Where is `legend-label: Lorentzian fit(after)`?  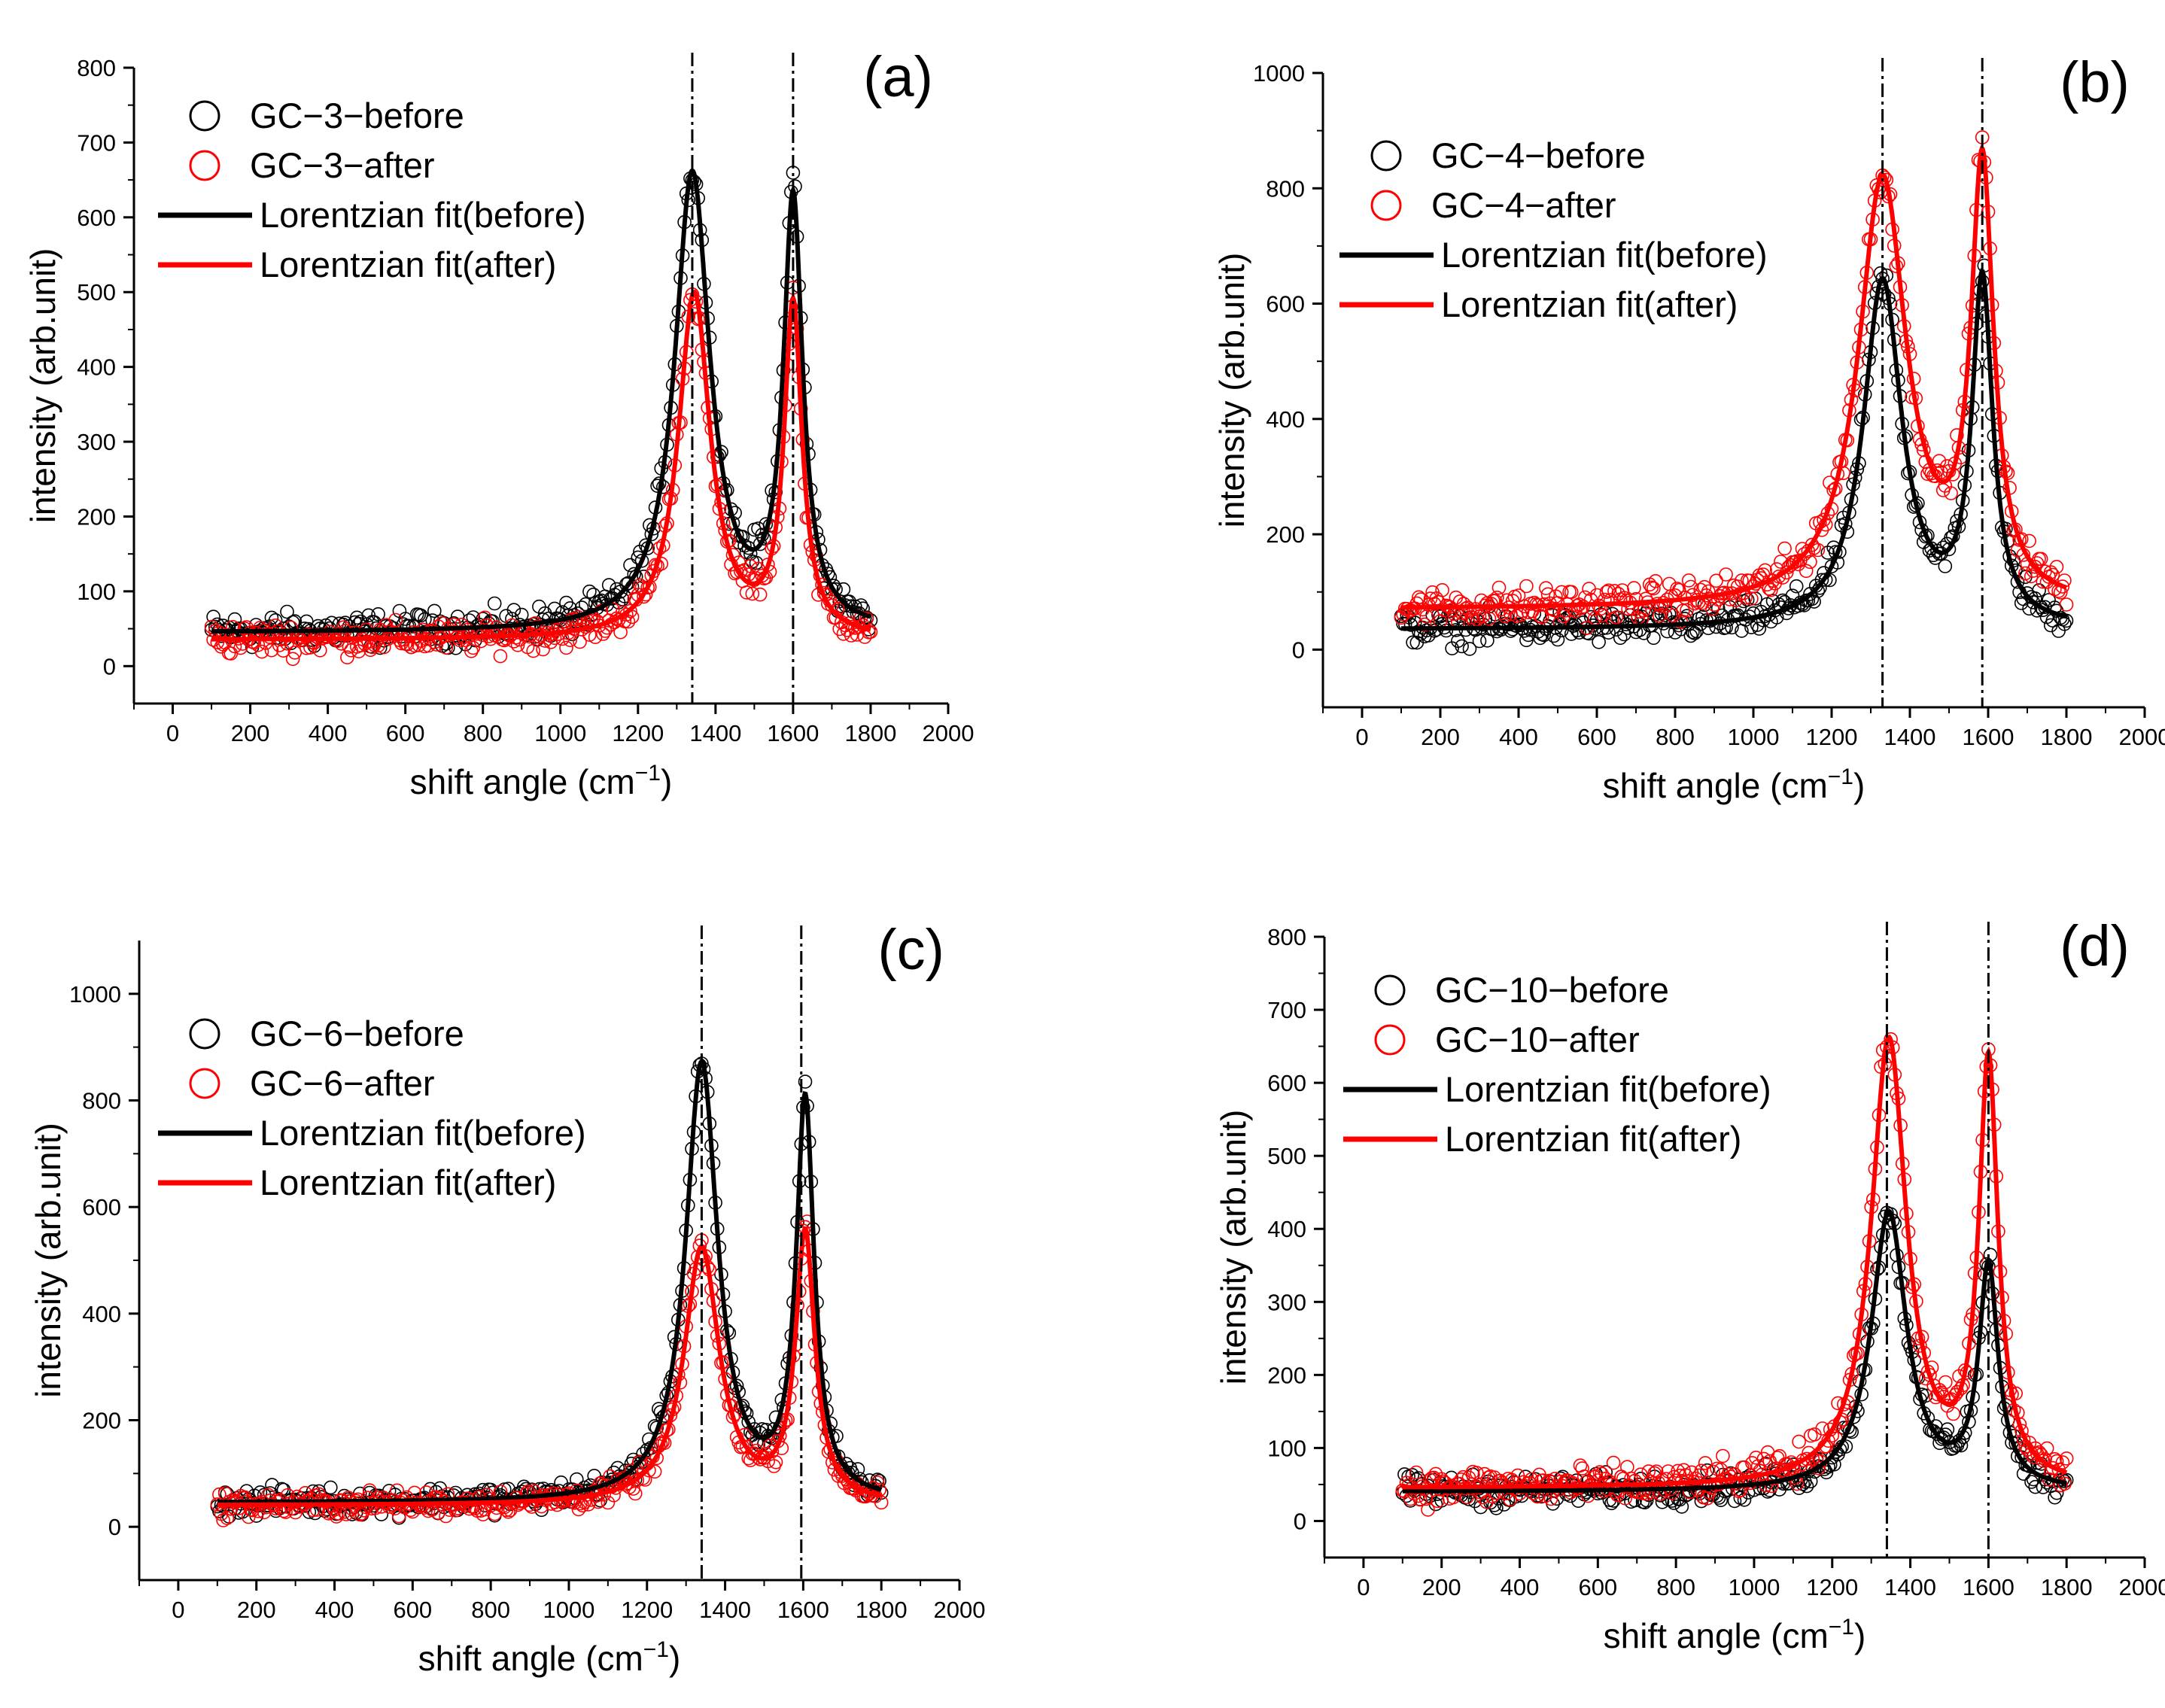 legend-label: Lorentzian fit(after) is located at coordinates (1589, 304).